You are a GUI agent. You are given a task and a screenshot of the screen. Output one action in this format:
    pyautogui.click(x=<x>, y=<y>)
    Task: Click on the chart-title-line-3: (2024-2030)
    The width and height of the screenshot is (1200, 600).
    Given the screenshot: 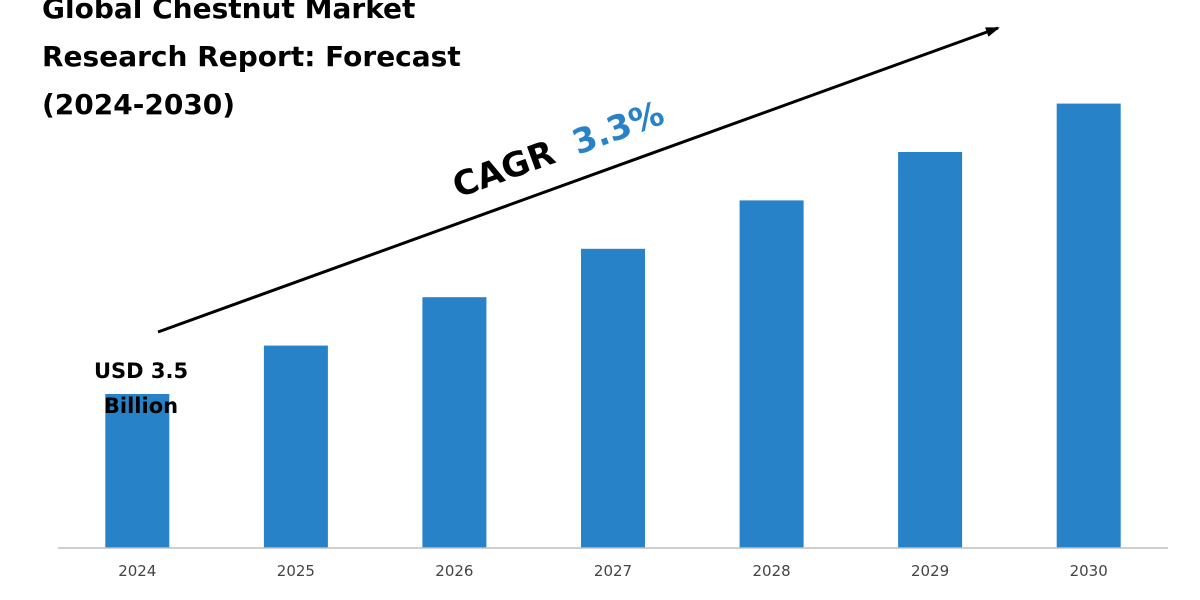 What is the action you would take?
    pyautogui.click(x=138, y=104)
    